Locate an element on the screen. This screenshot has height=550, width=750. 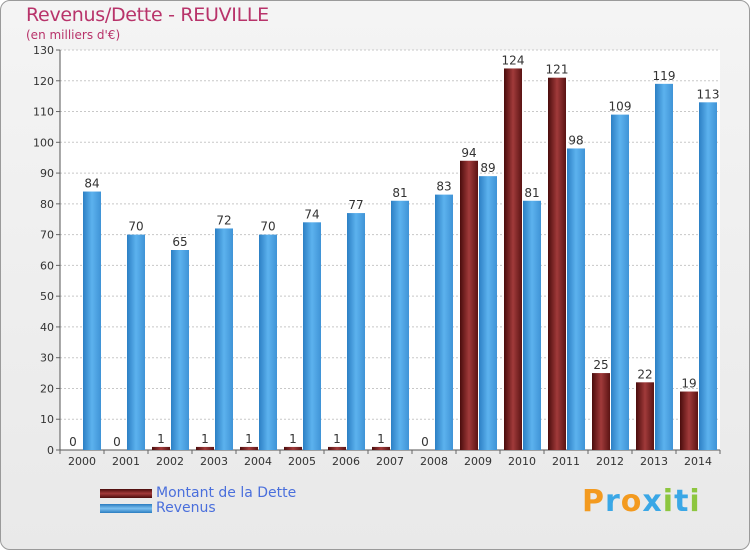
x-tick-label: 2005 is located at coordinates (302, 461).